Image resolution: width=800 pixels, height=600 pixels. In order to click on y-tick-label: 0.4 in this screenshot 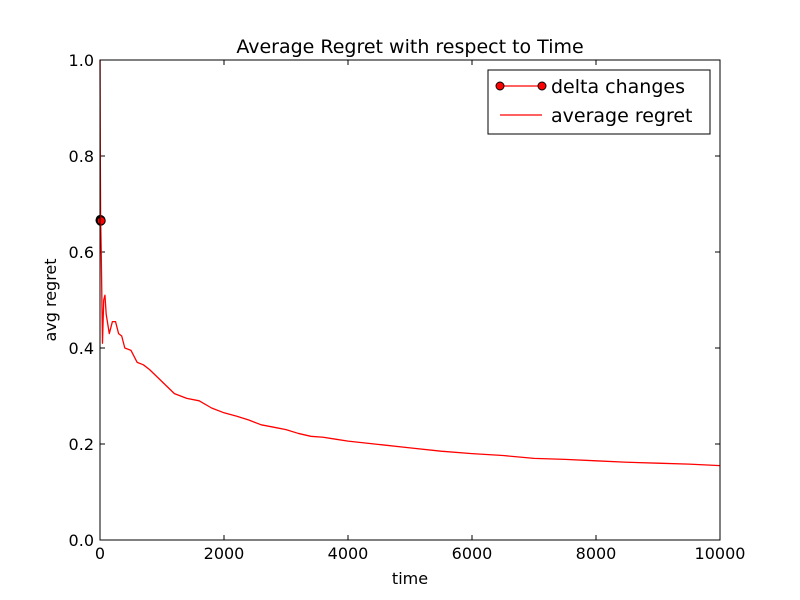, I will do `click(81, 348)`.